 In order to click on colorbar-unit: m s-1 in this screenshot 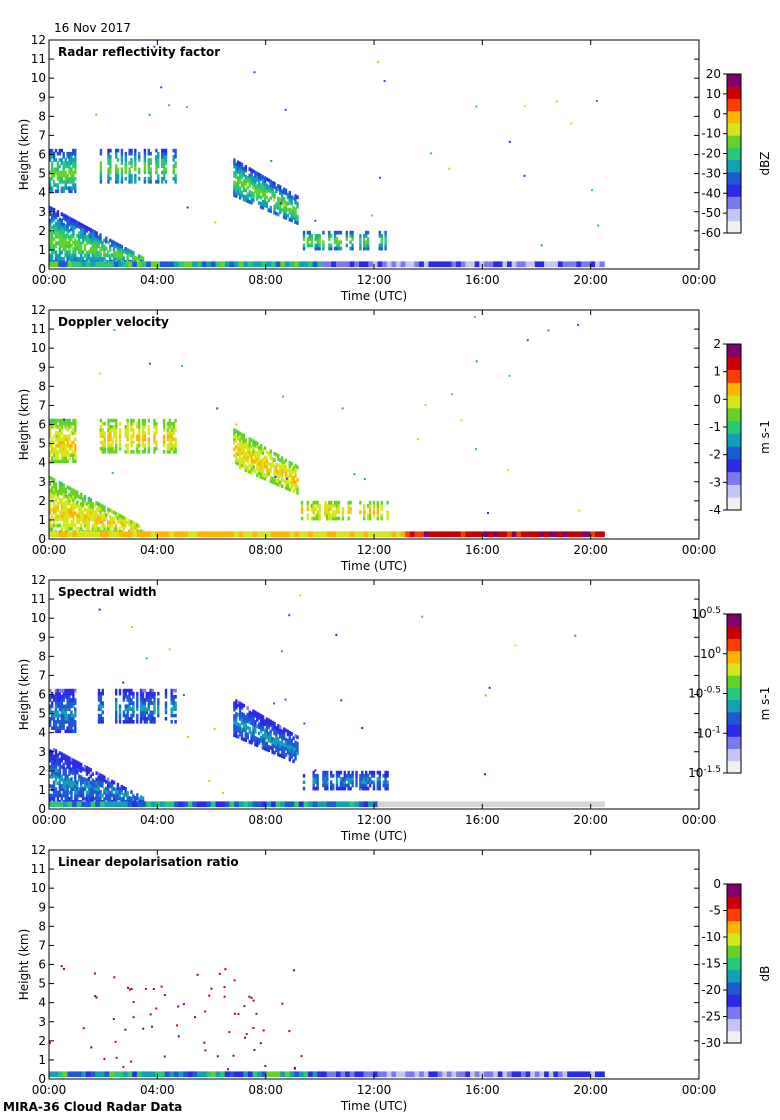, I will do `click(765, 704)`.